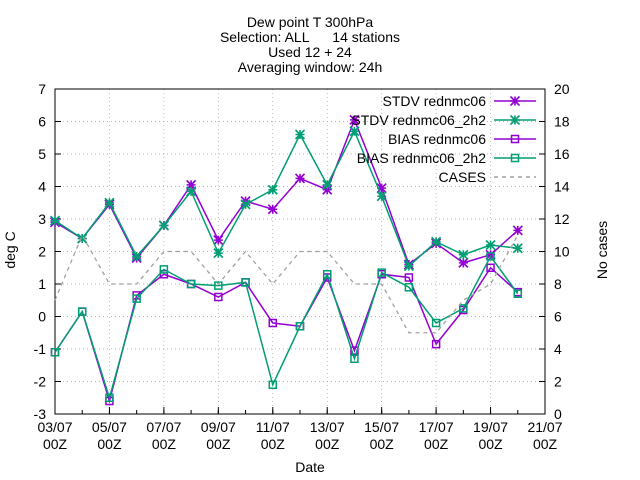 The height and width of the screenshot is (480, 640). What do you see at coordinates (54, 427) in the screenshot?
I see `x-tick-label: 03/07` at bounding box center [54, 427].